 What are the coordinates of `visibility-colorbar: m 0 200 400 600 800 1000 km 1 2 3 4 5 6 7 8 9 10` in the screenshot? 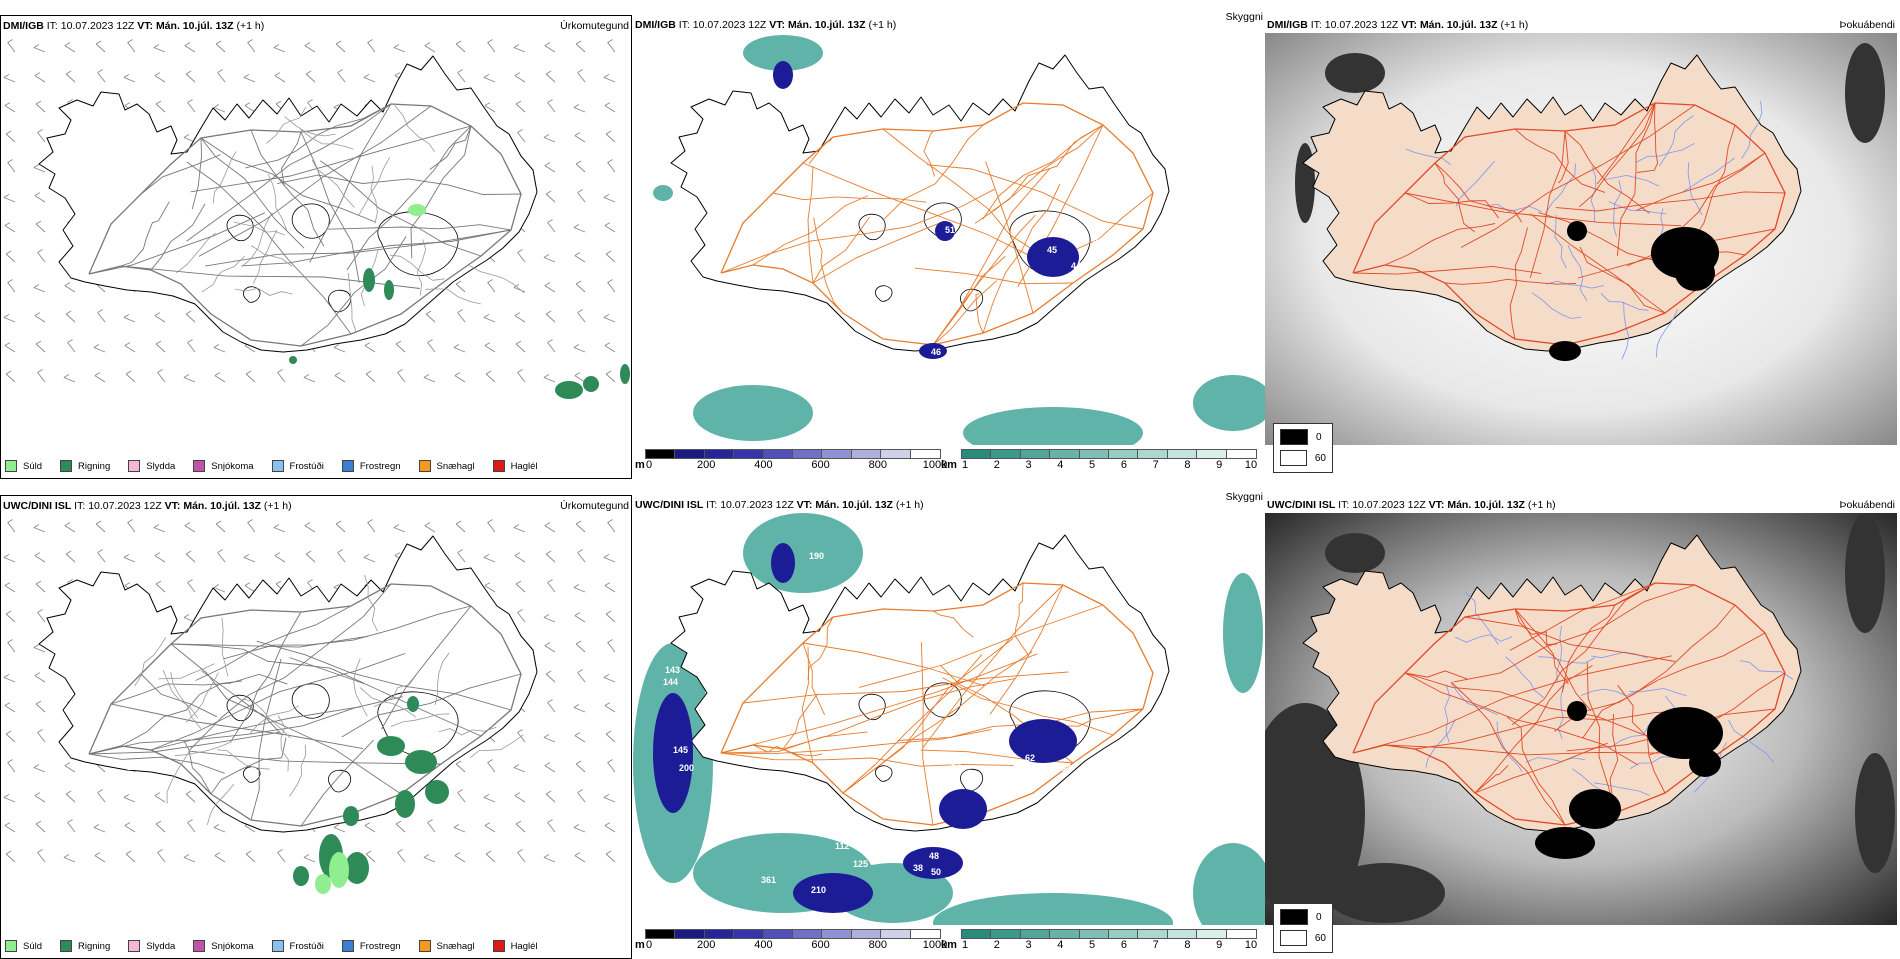 It's located at (949, 942).